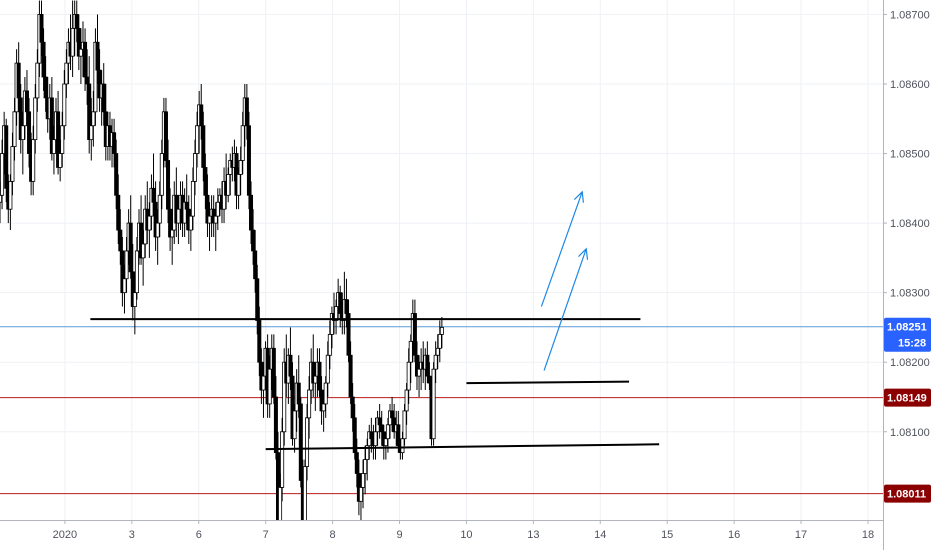 Image resolution: width=932 pixels, height=555 pixels. Describe the element at coordinates (375, 384) in the screenshot. I see `trend-lines` at that location.